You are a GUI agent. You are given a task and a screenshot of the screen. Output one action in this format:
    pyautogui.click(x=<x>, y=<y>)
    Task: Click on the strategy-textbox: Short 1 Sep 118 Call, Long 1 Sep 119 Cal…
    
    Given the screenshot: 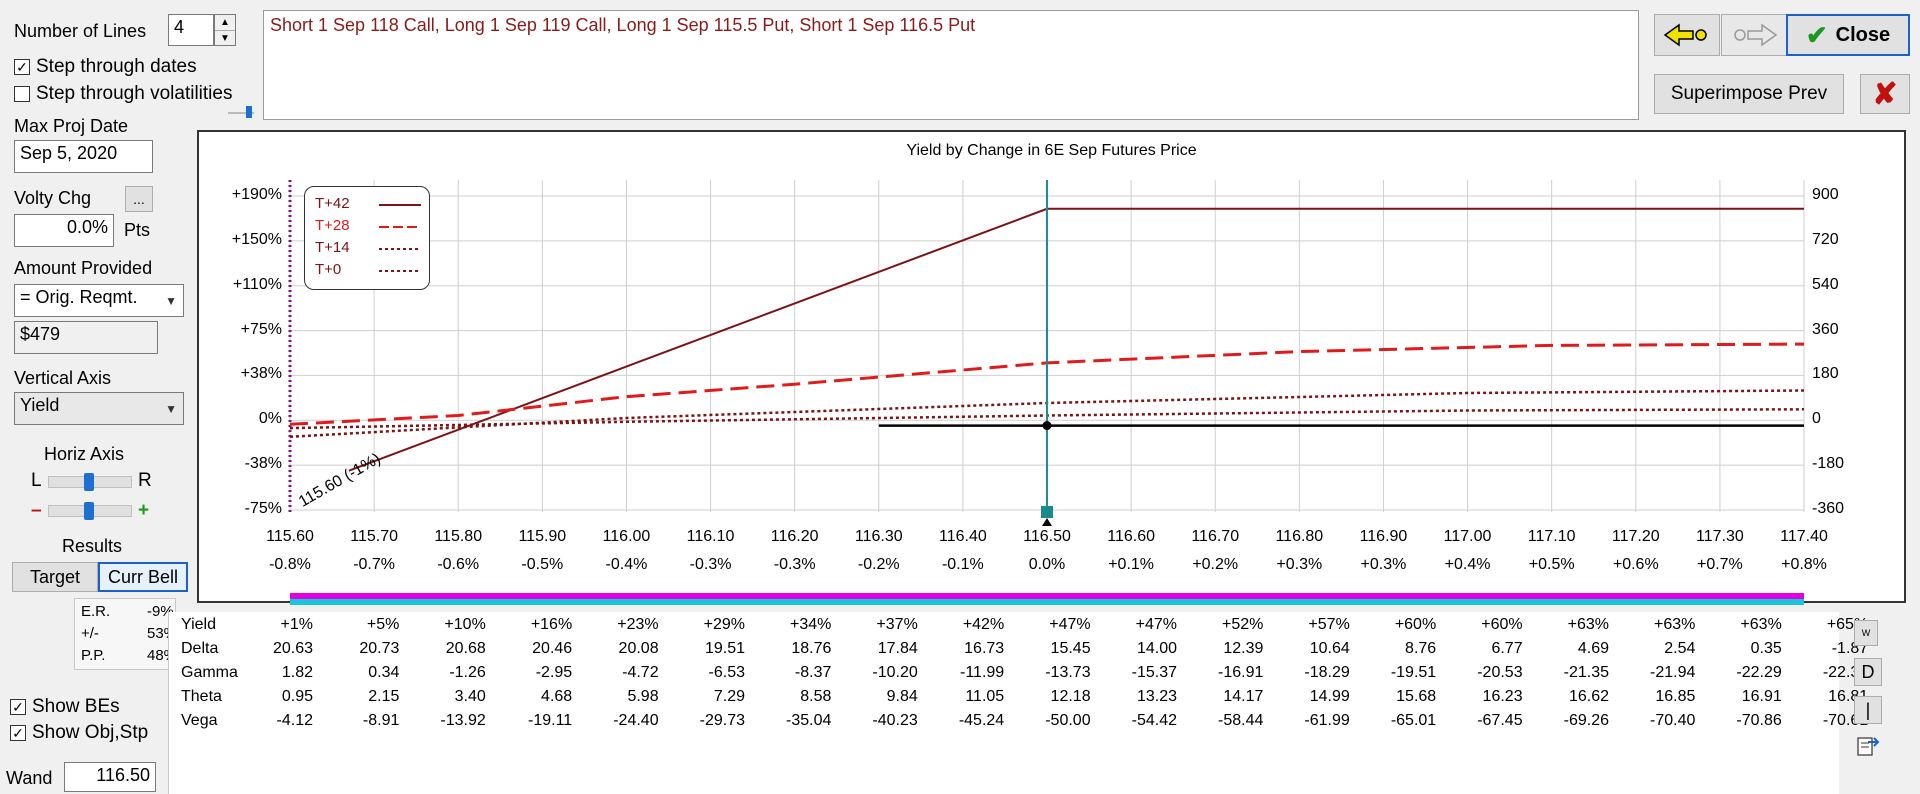 What is the action you would take?
    pyautogui.click(x=951, y=65)
    